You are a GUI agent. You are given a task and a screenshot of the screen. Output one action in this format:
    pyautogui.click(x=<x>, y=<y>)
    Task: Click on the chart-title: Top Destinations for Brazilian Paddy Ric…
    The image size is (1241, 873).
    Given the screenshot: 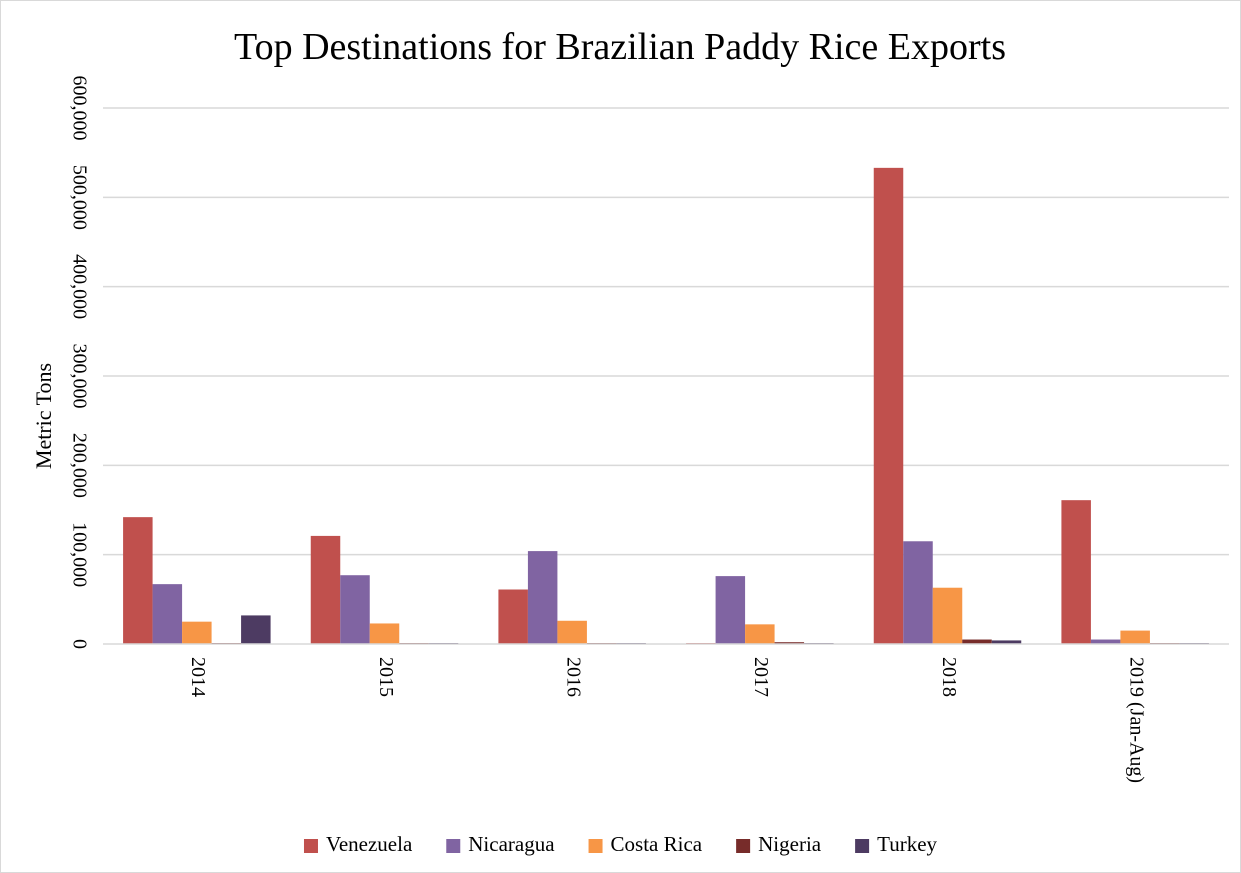 What is the action you would take?
    pyautogui.click(x=620, y=47)
    